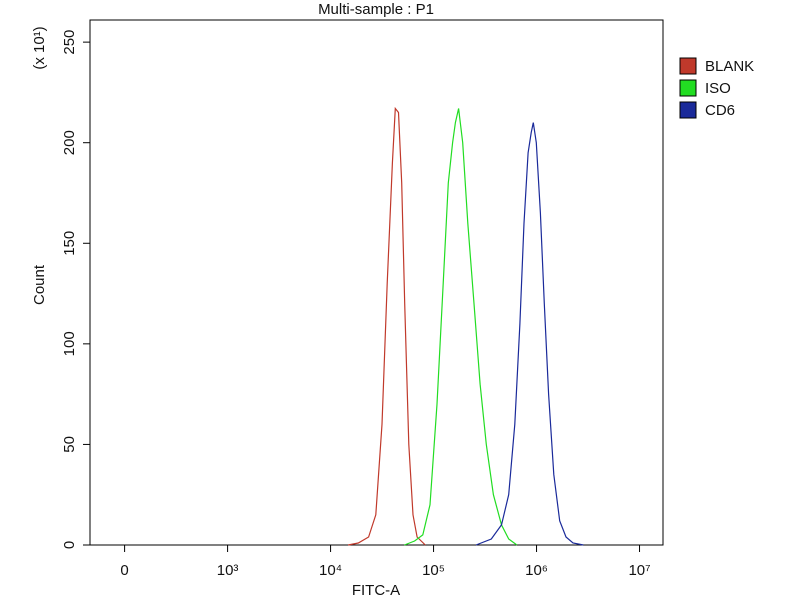 This screenshot has width=800, height=600. I want to click on x-tick-label: 10⁷, so click(639, 570).